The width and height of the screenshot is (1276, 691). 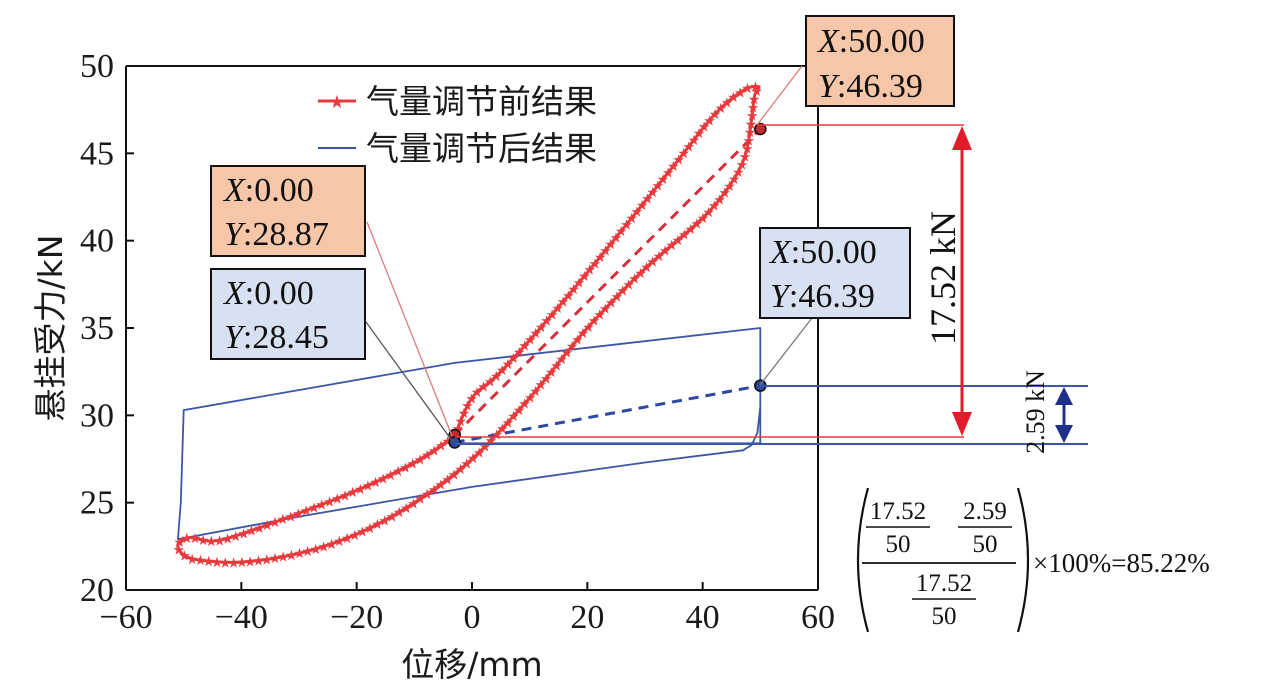 I want to click on formula-num2: 2.59, so click(x=985, y=511).